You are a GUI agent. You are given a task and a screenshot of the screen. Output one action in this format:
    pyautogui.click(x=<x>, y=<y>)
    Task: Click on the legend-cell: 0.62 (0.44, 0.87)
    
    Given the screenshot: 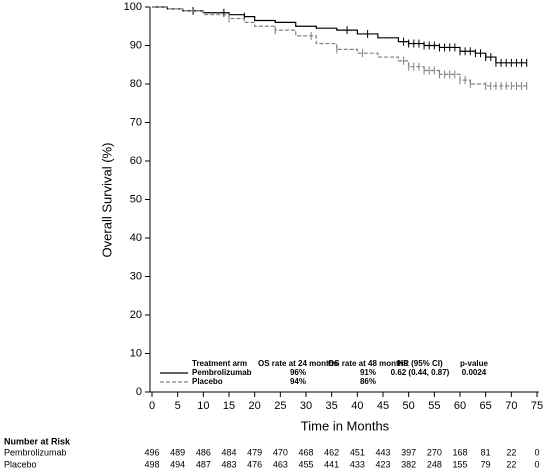 What is the action you would take?
    pyautogui.click(x=420, y=372)
    